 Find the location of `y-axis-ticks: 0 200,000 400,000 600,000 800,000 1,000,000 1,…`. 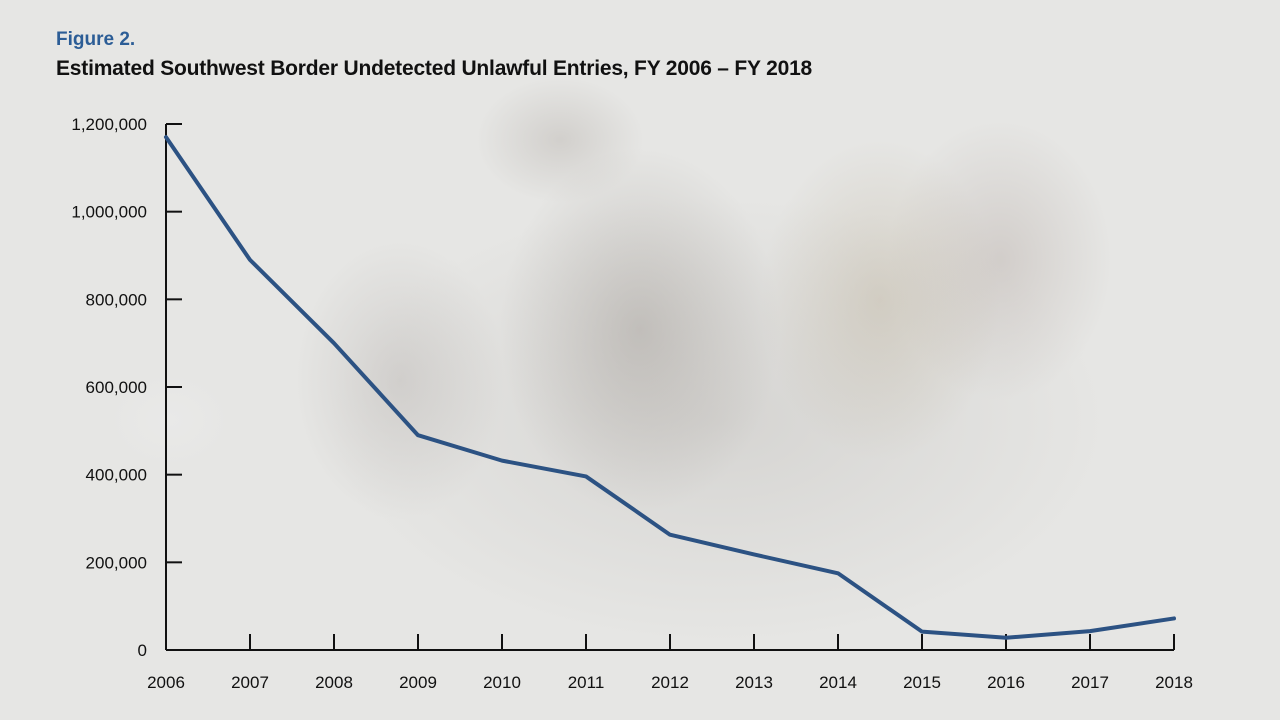

y-axis-ticks: 0 200,000 400,000 600,000 800,000 1,000,000 1,… is located at coordinates (126, 387).